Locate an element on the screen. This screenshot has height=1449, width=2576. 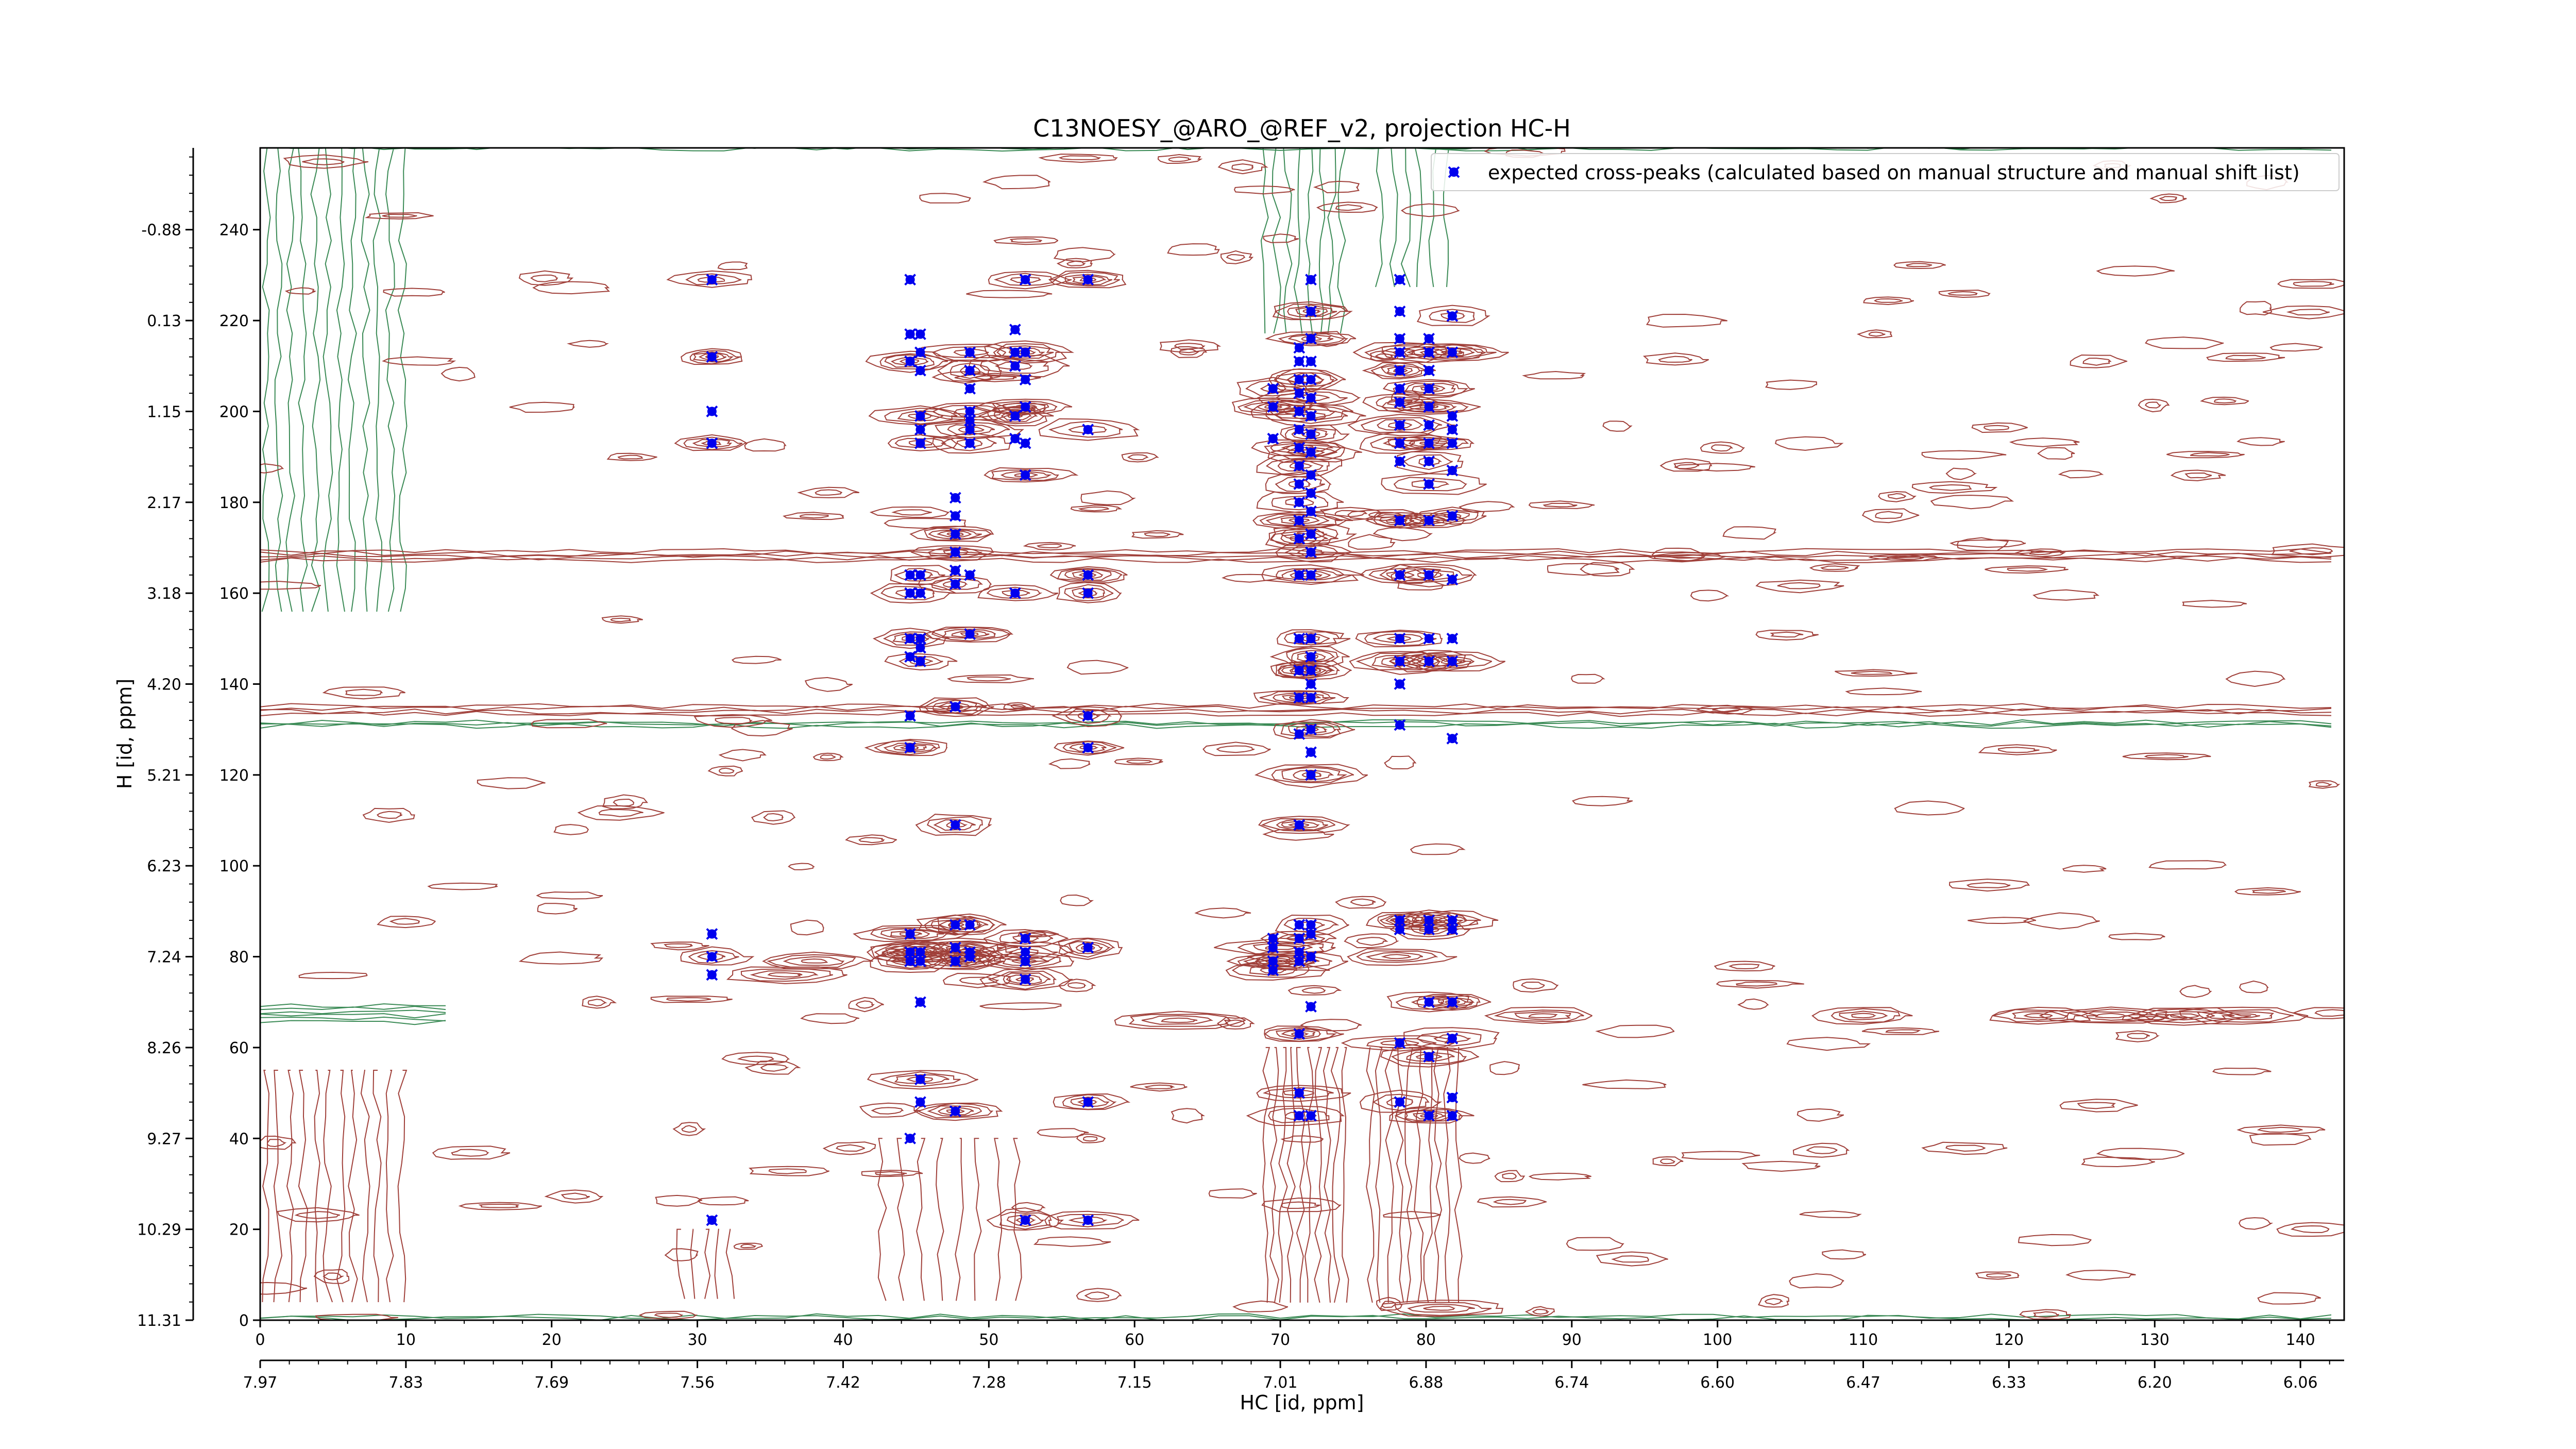
chart-title: C13NOESY_@ARO_@REF_v2, projection HC-H is located at coordinates (1302, 128).